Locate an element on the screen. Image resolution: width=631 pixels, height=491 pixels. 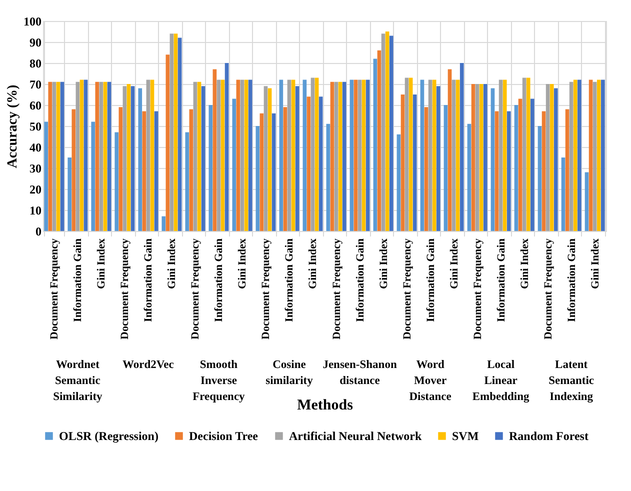
legend-label: Random Forest is located at coordinates (548, 436).